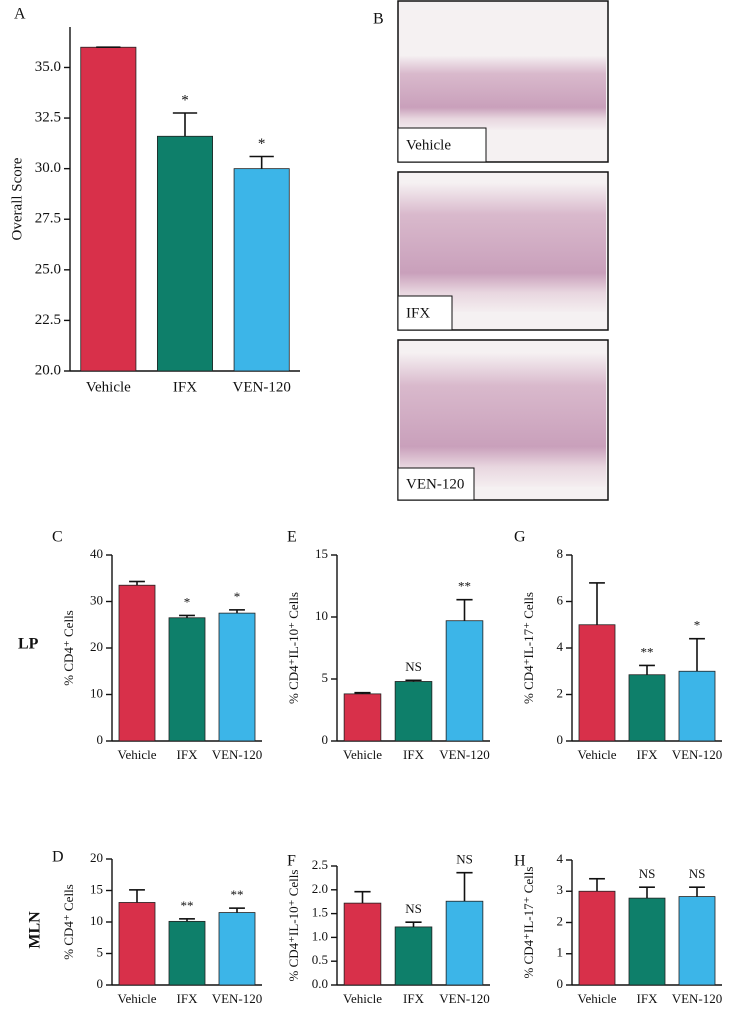 This screenshot has width=746, height=1012. Describe the element at coordinates (48, 269) in the screenshot. I see `y-tick-label: 25.0` at that location.